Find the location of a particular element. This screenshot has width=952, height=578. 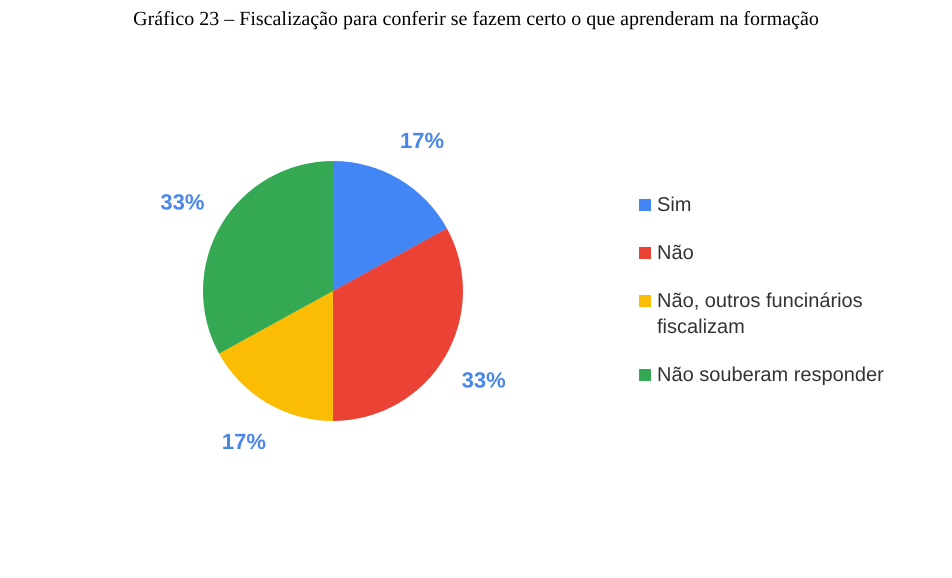

chart-title: Gráfico 23 – Fiscalização para conferir se fazem certo o que aprenderam na formação is located at coordinates (476, 20).